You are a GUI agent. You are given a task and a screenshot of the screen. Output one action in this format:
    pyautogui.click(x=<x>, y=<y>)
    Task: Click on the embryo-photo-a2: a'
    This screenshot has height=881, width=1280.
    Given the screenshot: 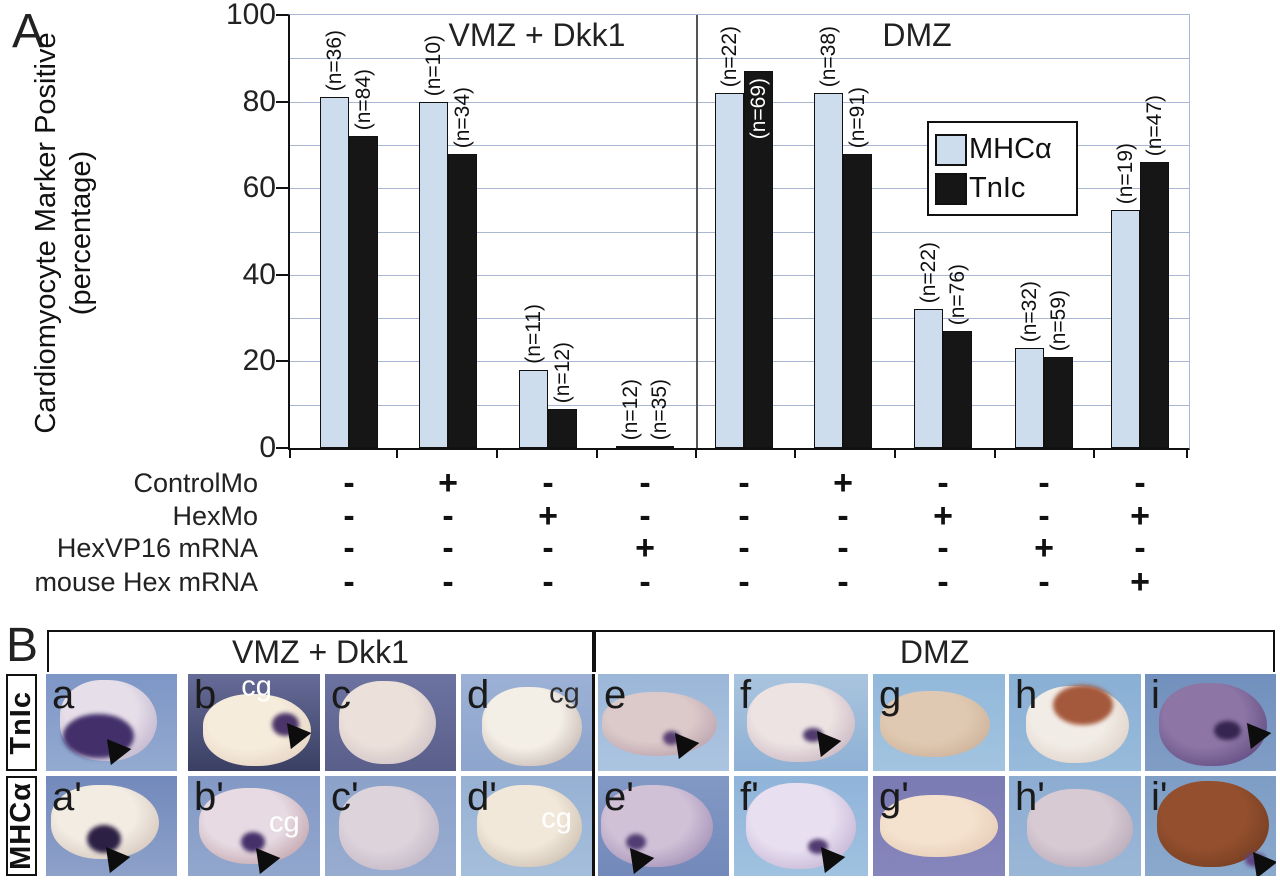 What is the action you would take?
    pyautogui.click(x=111, y=826)
    